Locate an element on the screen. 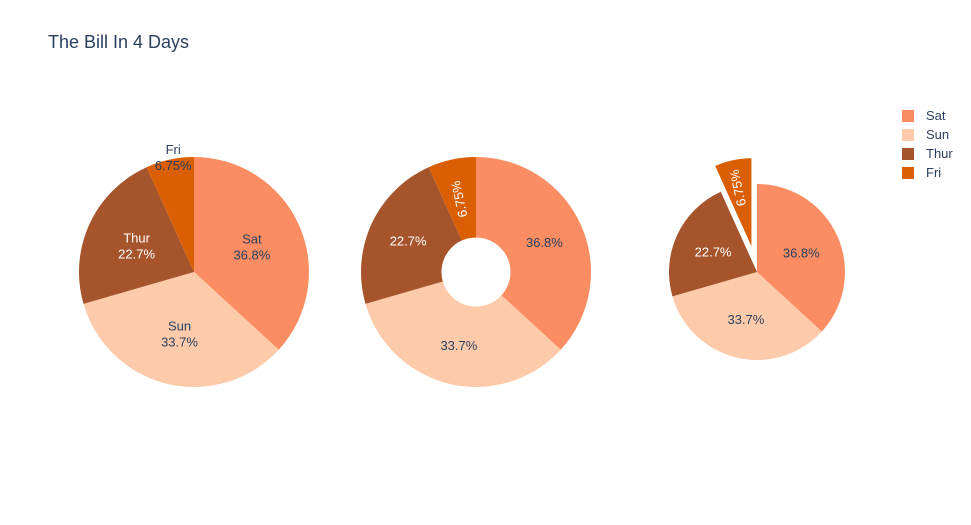  slice-label-fri: Fri 6.75% is located at coordinates (173, 157).